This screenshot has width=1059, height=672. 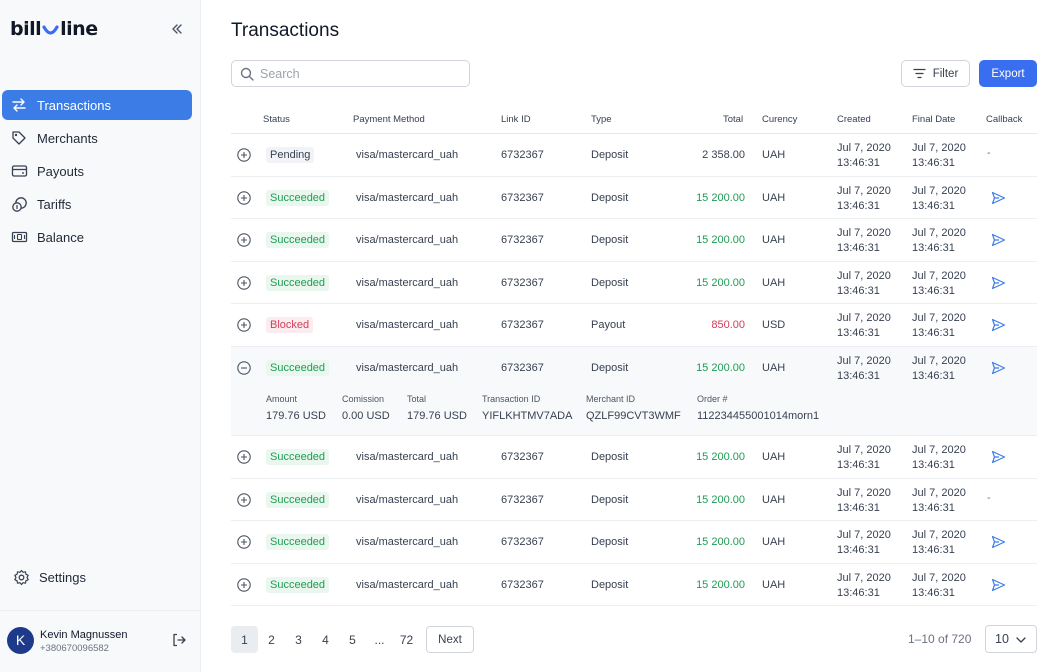 I want to click on total-cell: 2 358.00, so click(x=723, y=155).